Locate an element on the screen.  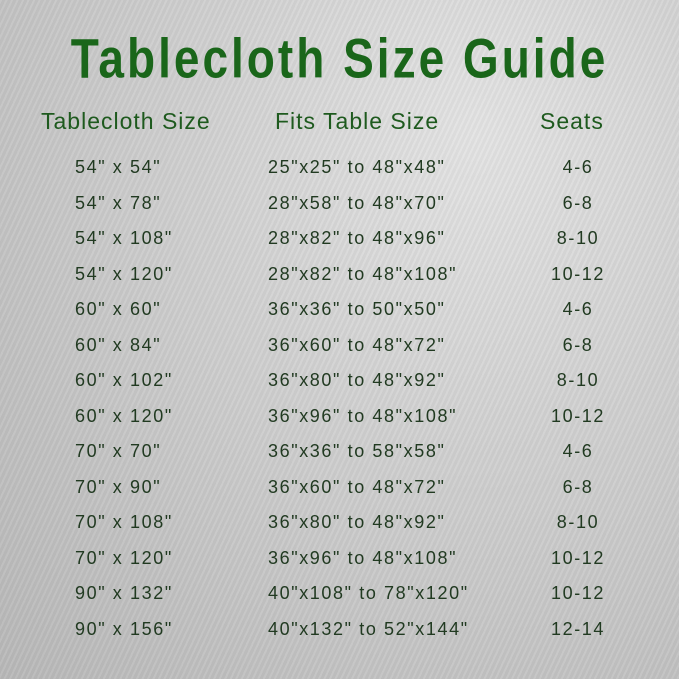
table-row: 60" x 102" 36"x80" to 48"x92" 8-10 is located at coordinates (339, 385).